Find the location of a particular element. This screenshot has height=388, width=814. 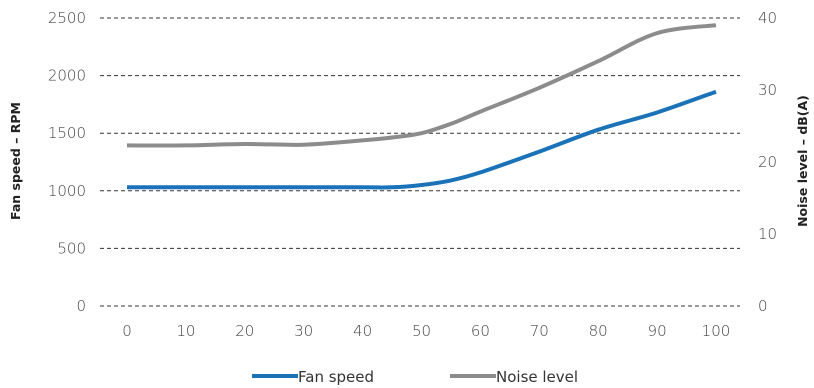

left-tick-label: 2500 is located at coordinates (67, 18).